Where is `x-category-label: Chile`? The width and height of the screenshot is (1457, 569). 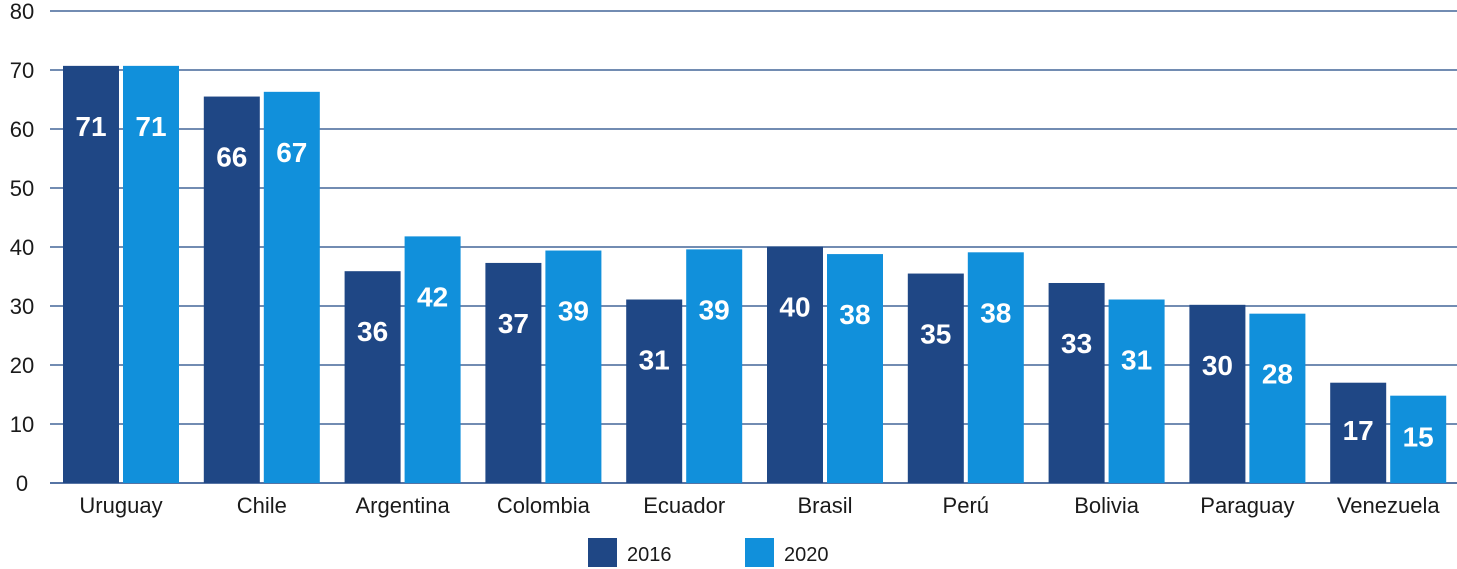
x-category-label: Chile is located at coordinates (262, 505).